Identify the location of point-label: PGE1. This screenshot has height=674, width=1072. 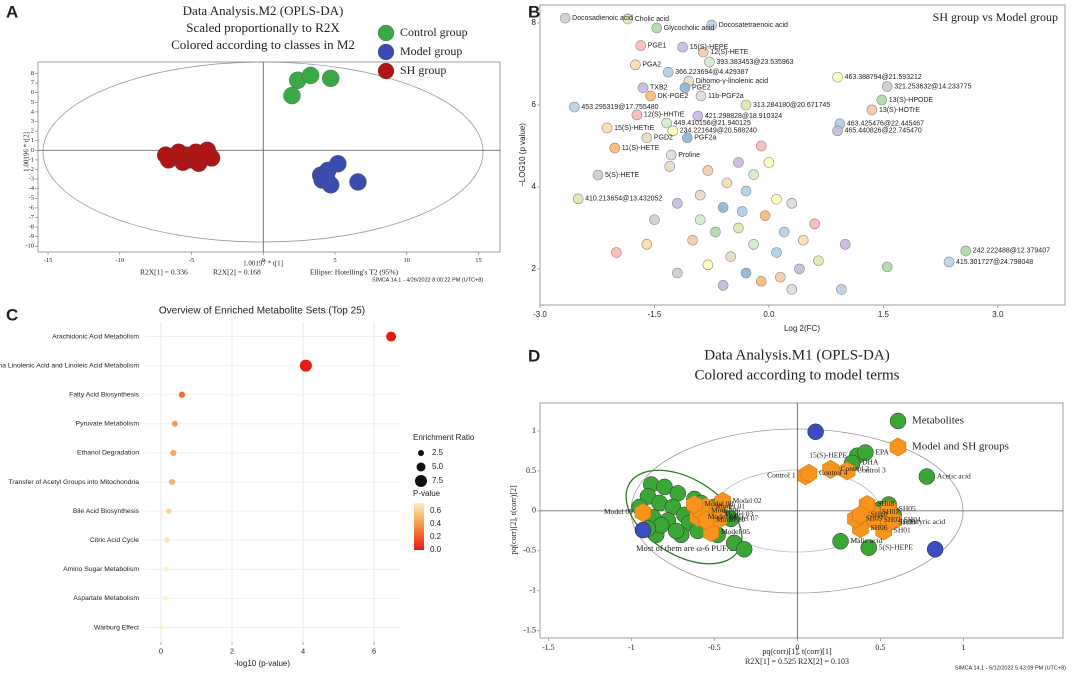
(657, 45).